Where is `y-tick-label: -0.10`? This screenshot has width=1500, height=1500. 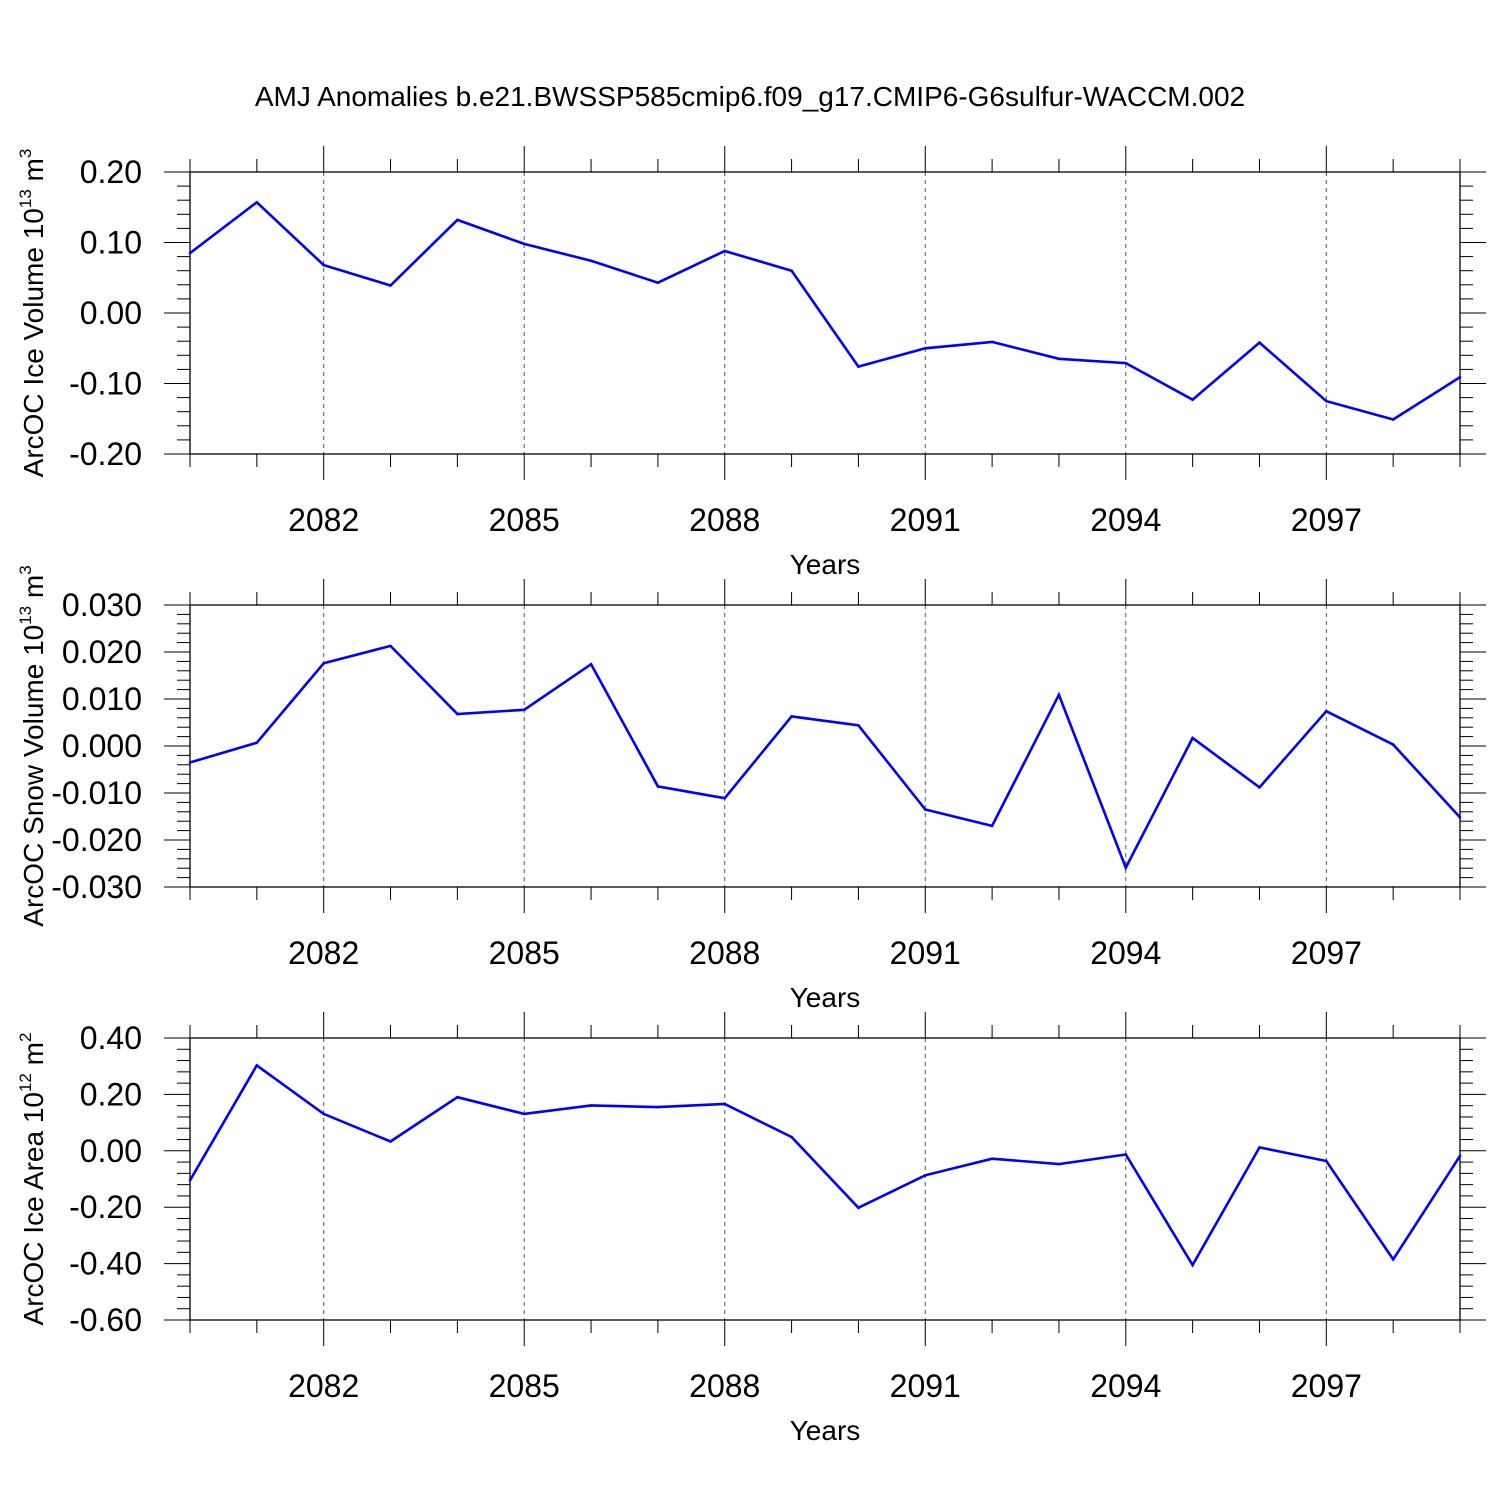 y-tick-label: -0.10 is located at coordinates (105, 384).